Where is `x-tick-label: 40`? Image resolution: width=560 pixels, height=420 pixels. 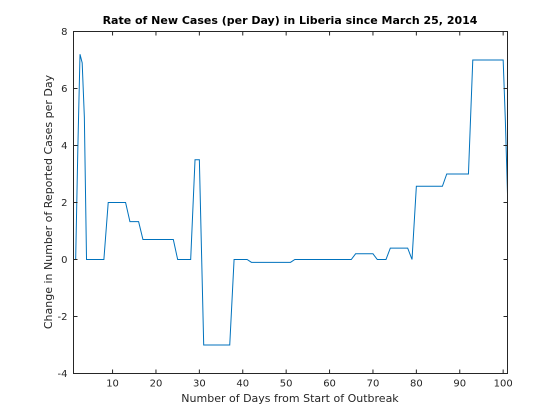 x-tick-label: 40 is located at coordinates (242, 384).